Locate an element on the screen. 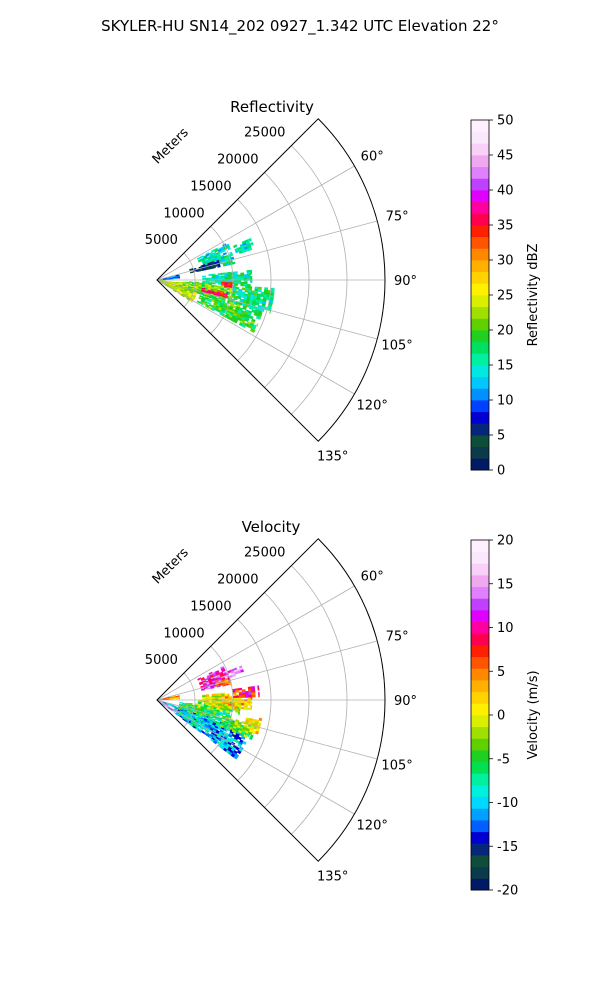  velocity-colorbar-label: Velocity (m/s) is located at coordinates (533, 714).